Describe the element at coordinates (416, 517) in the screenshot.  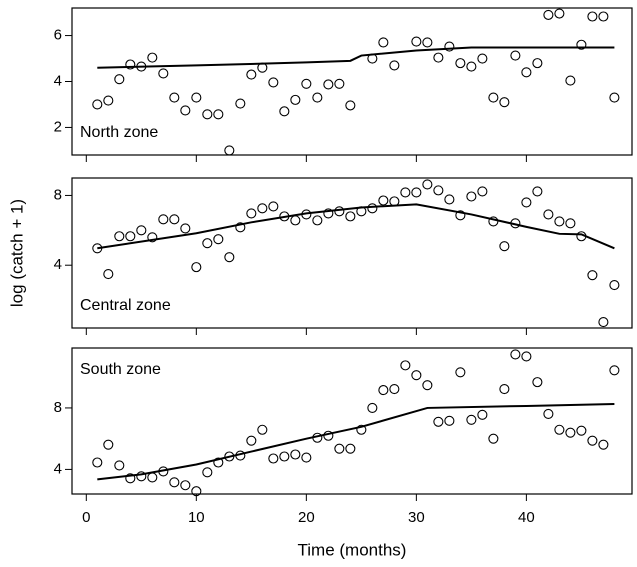
I see `x-tick-label: 30` at that location.